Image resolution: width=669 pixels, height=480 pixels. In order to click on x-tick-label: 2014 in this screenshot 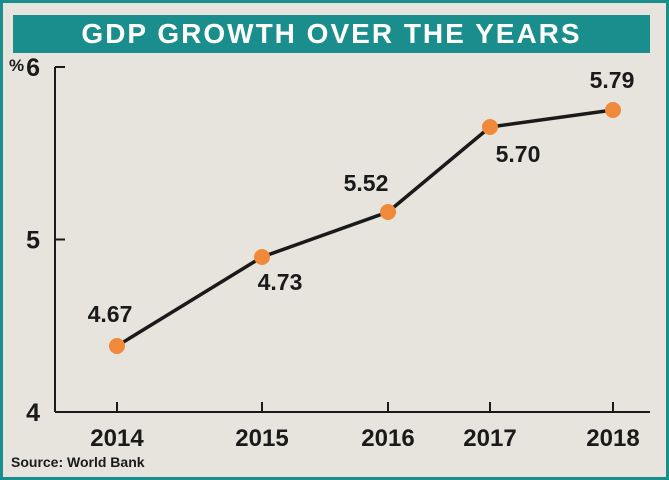, I will do `click(117, 438)`.